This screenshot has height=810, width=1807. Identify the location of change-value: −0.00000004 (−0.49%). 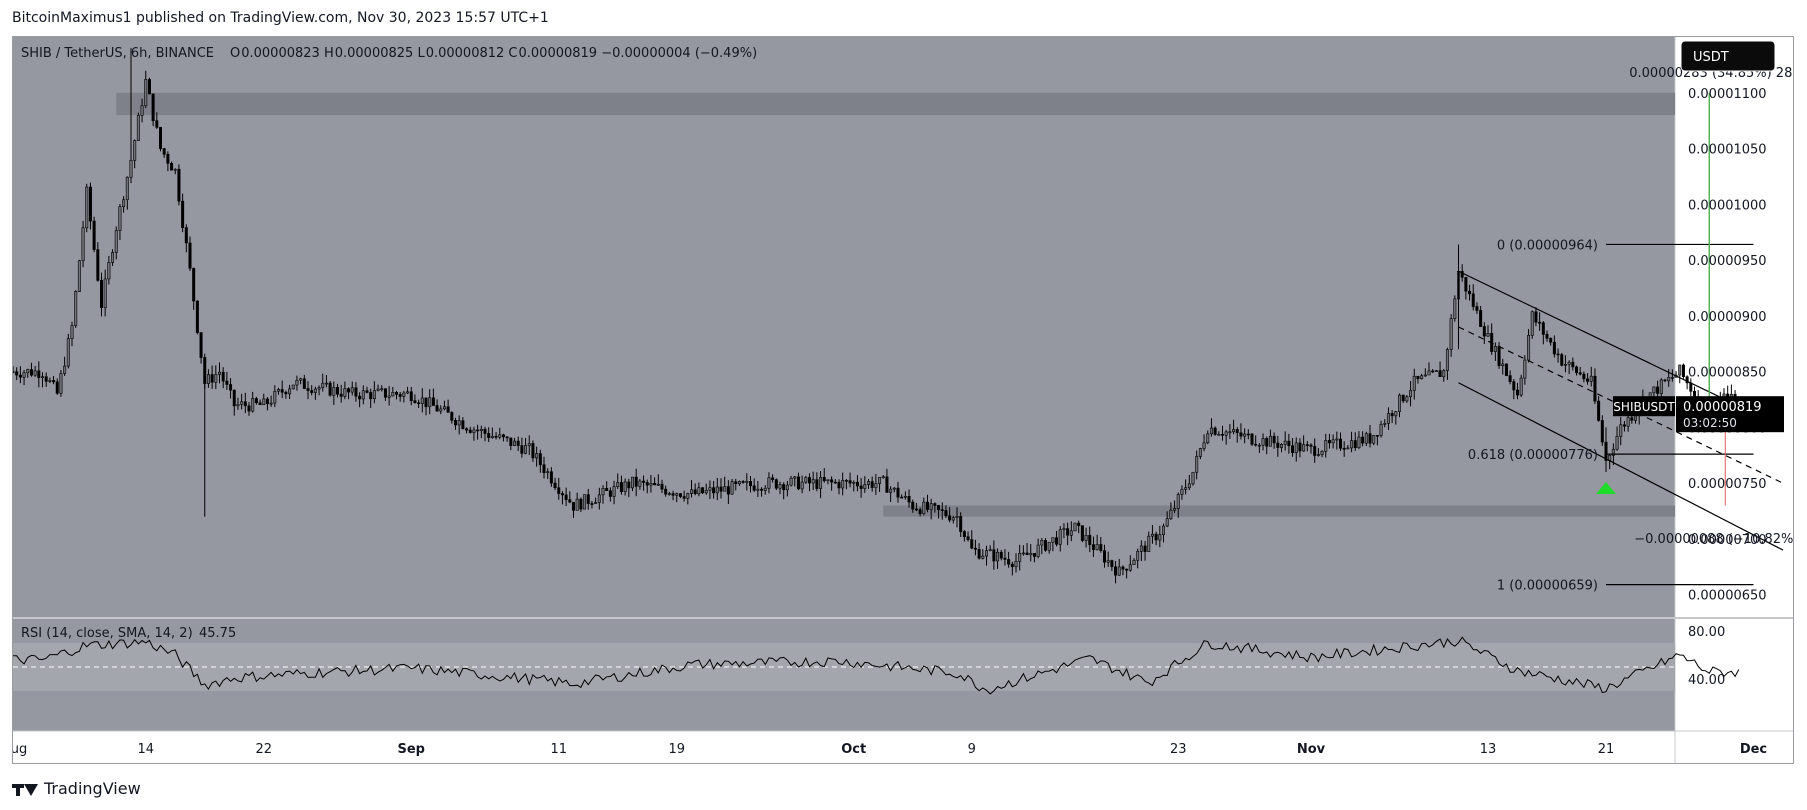
(679, 53).